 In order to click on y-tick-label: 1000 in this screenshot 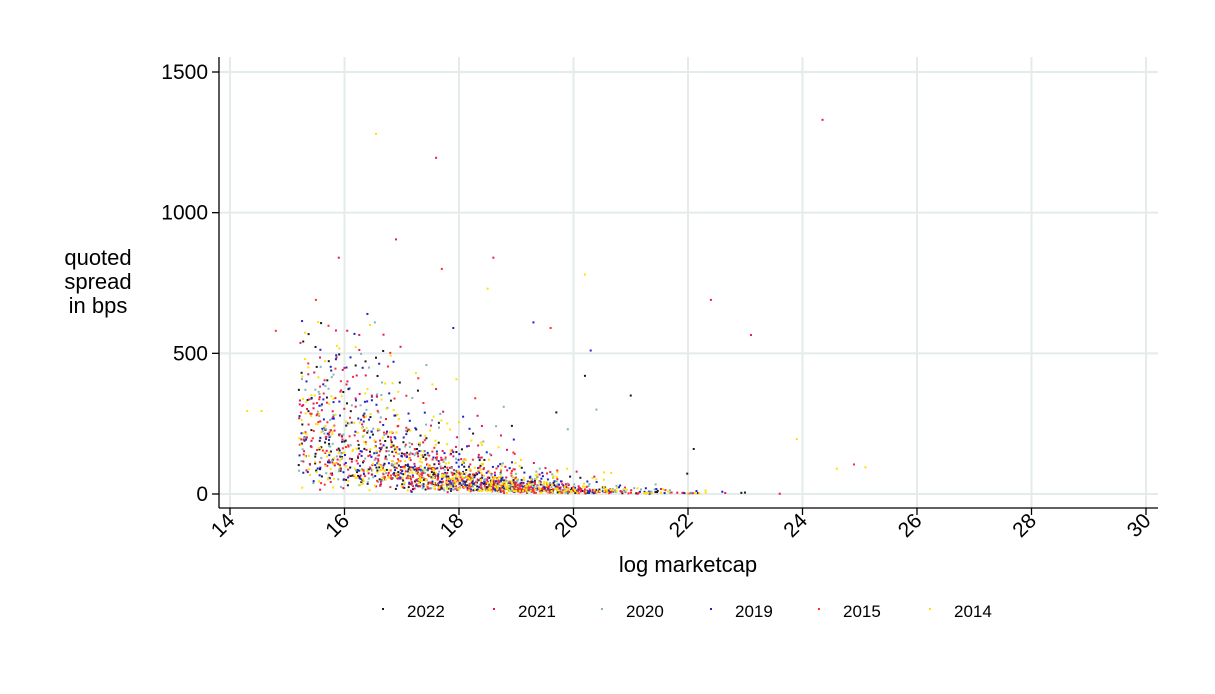, I will do `click(184, 213)`.